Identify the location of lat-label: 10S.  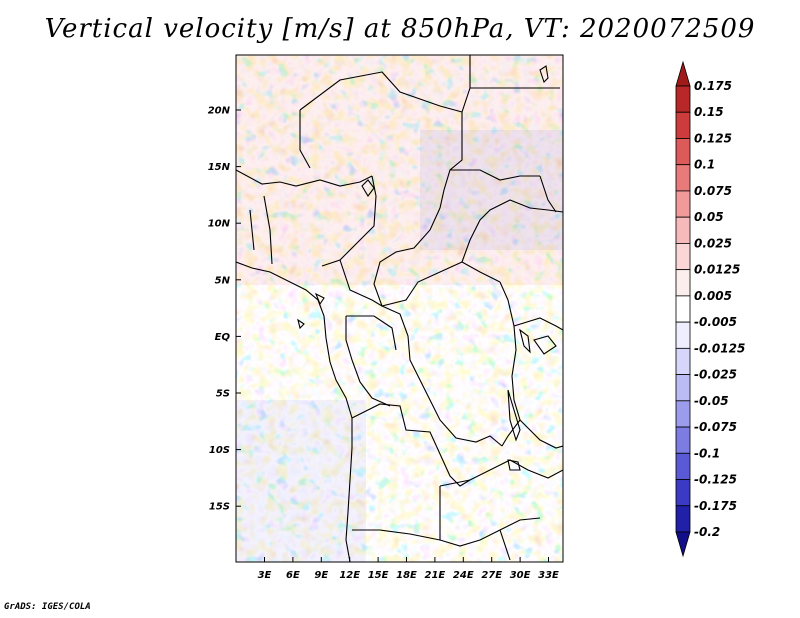
(219, 450).